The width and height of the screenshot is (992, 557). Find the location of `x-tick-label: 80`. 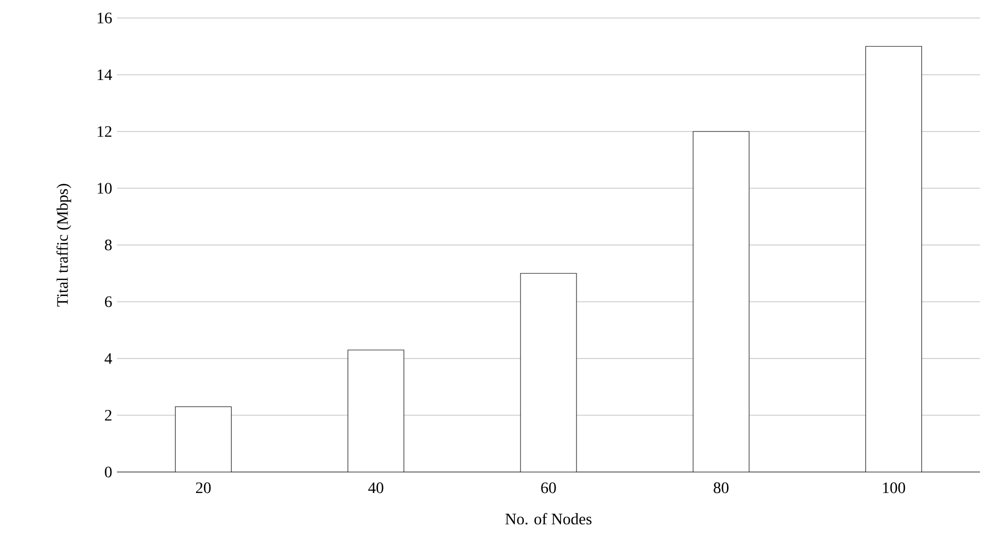

x-tick-label: 80 is located at coordinates (721, 488).